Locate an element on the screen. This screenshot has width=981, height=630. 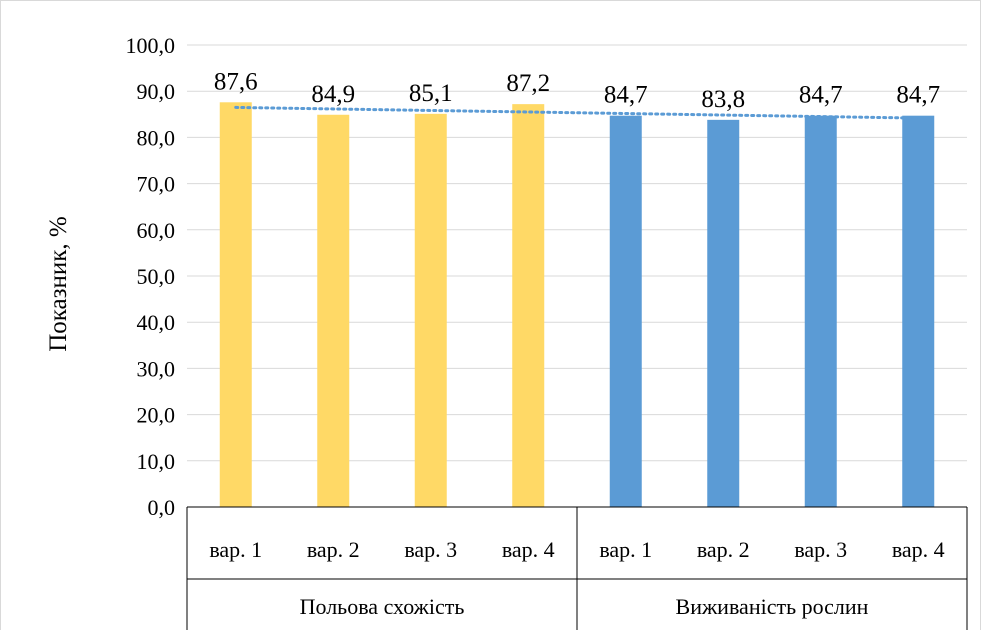
y-tick-label: 50,0 is located at coordinates (156, 276).